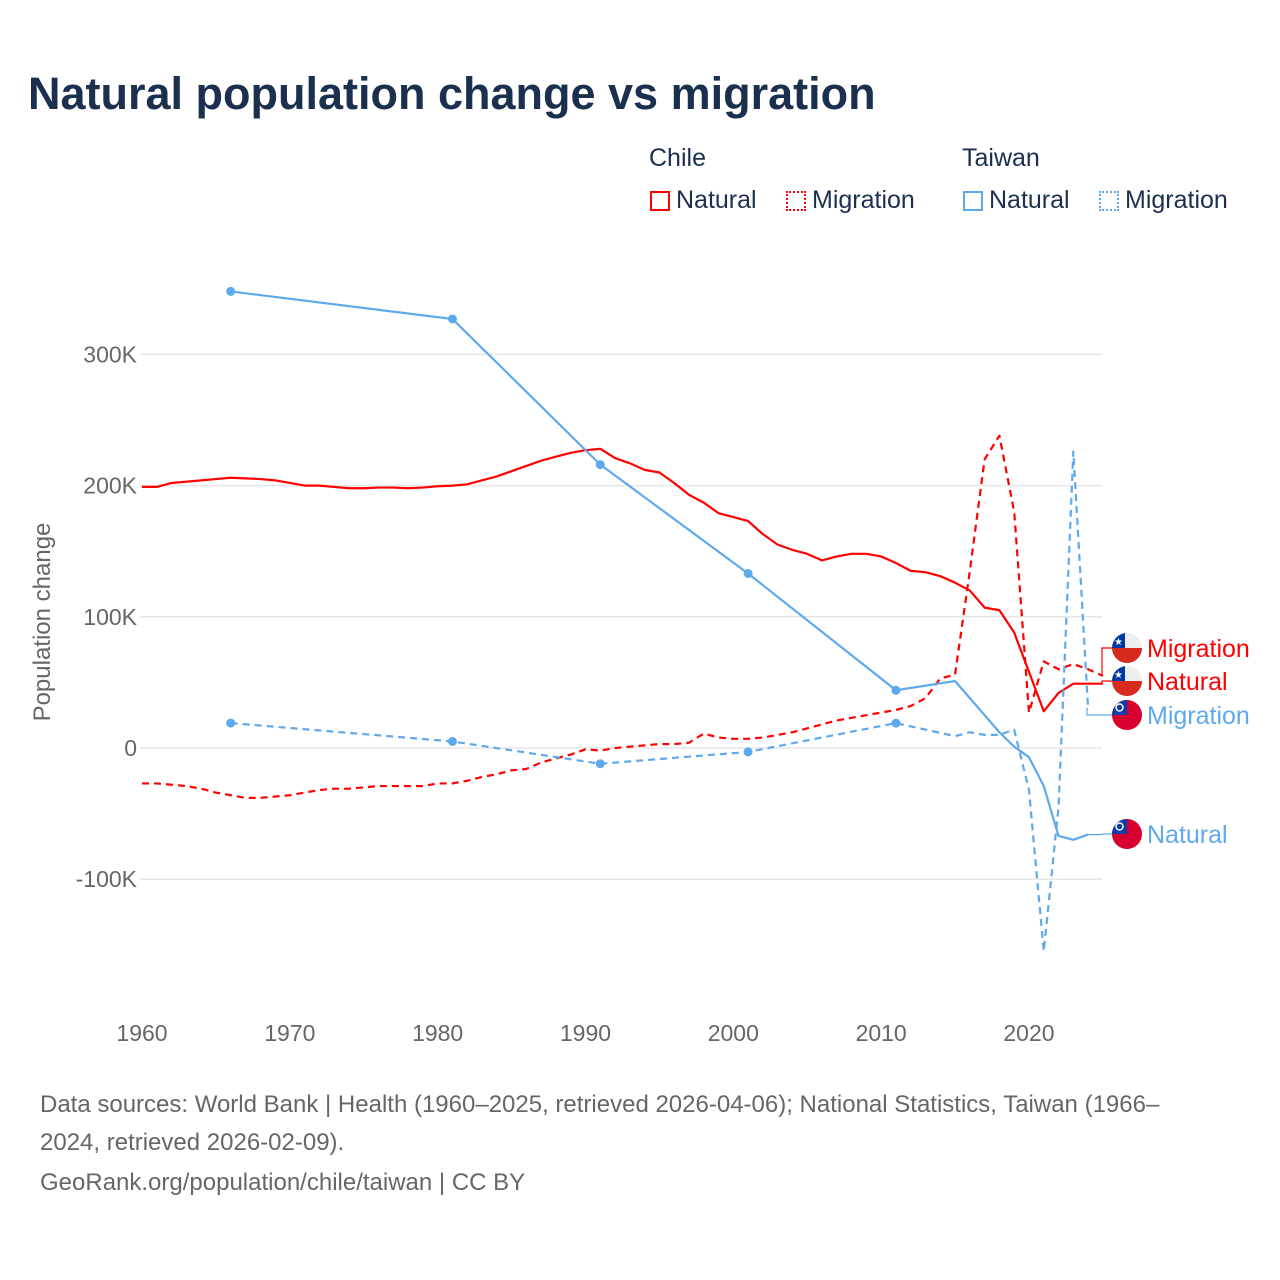  What do you see at coordinates (733, 1033) in the screenshot?
I see `x-tick-label: 2000` at bounding box center [733, 1033].